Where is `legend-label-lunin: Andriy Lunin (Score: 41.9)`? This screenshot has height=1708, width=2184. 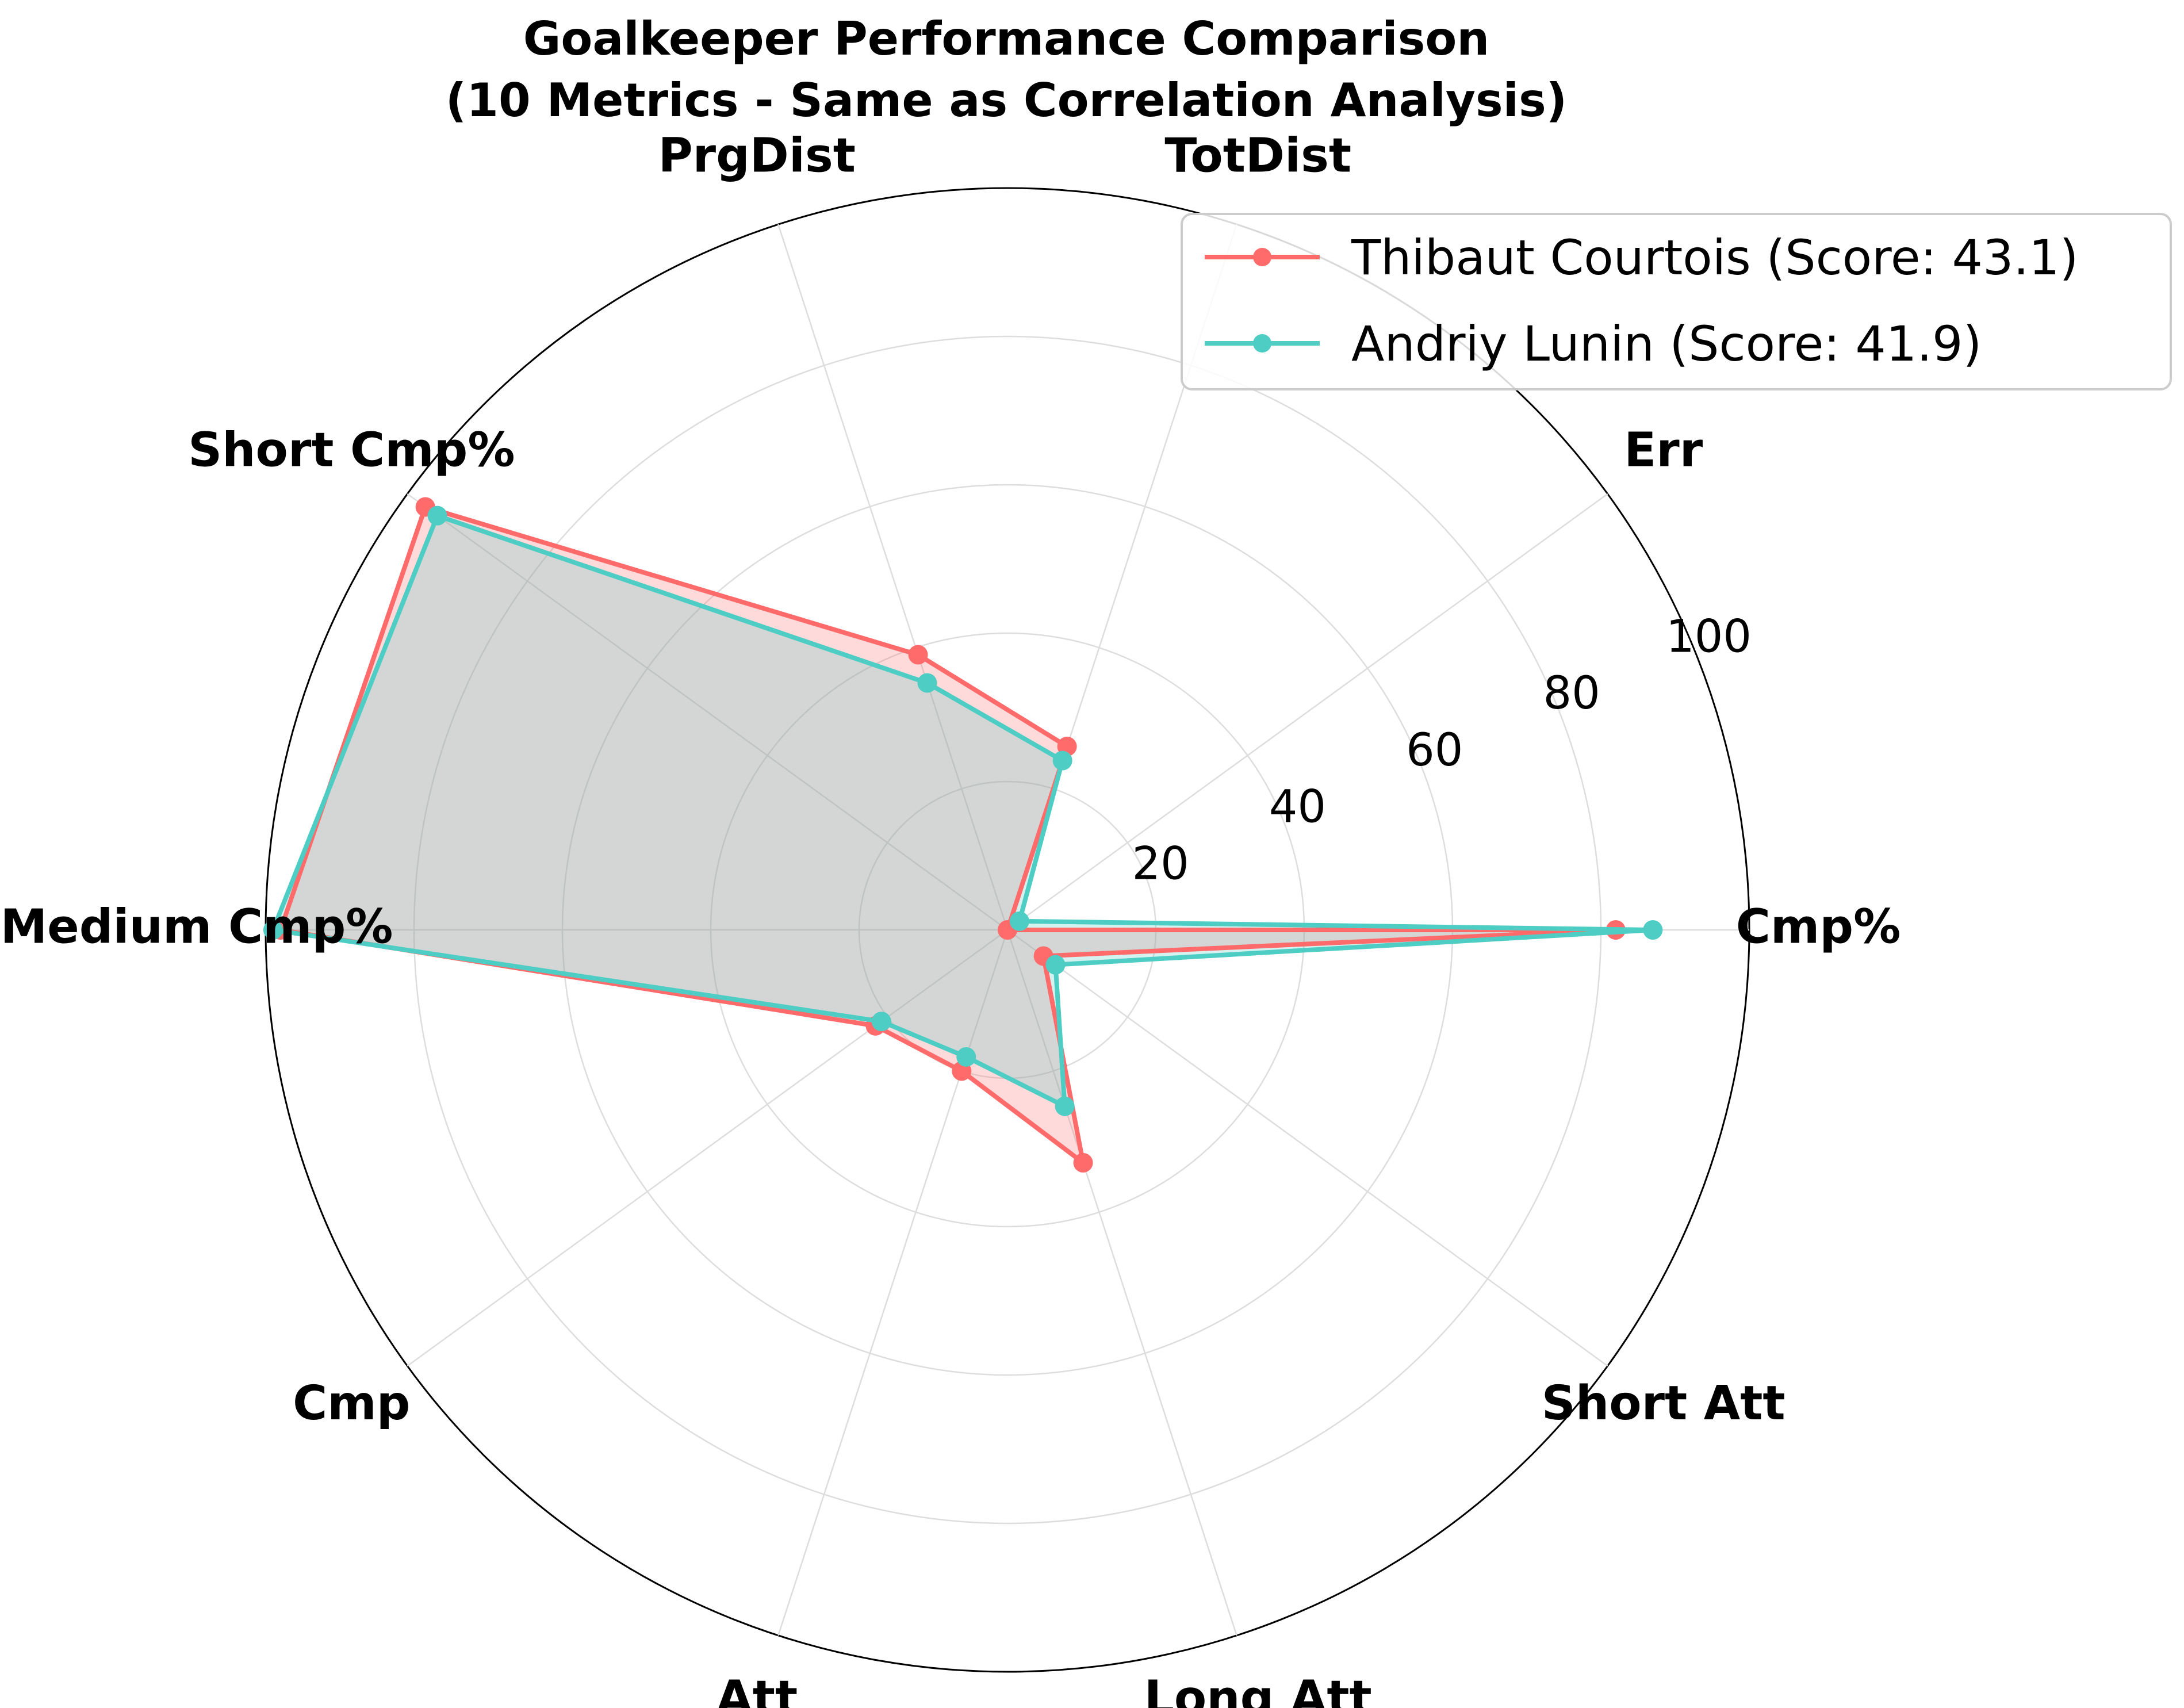 legend-label-lunin: Andriy Lunin (Score: 41.9) is located at coordinates (1666, 344).